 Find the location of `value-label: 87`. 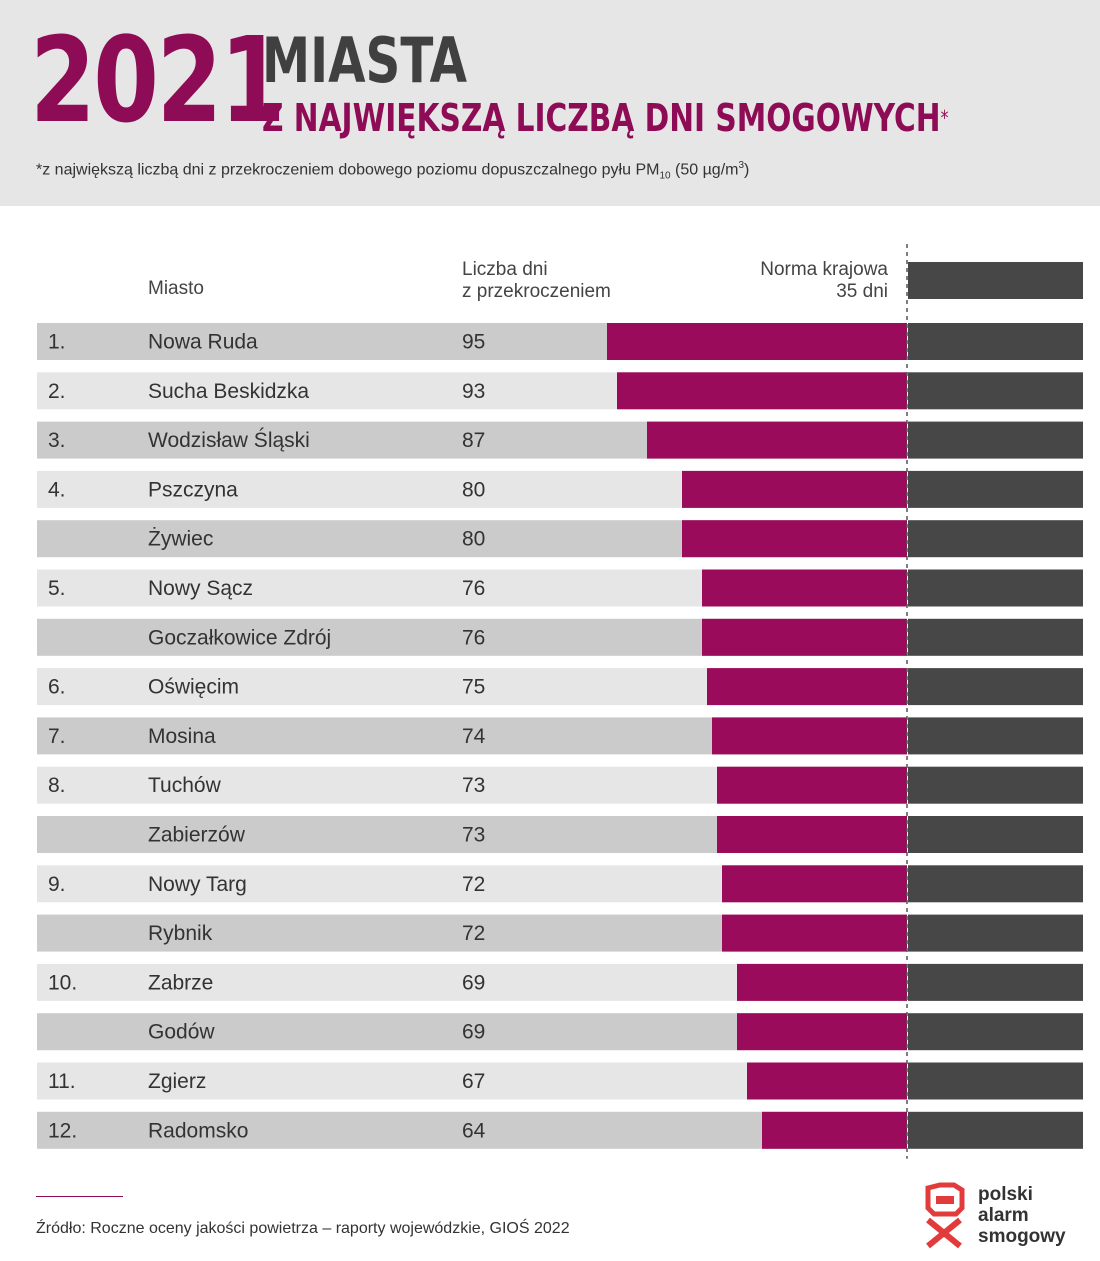

value-label: 87 is located at coordinates (473, 440).